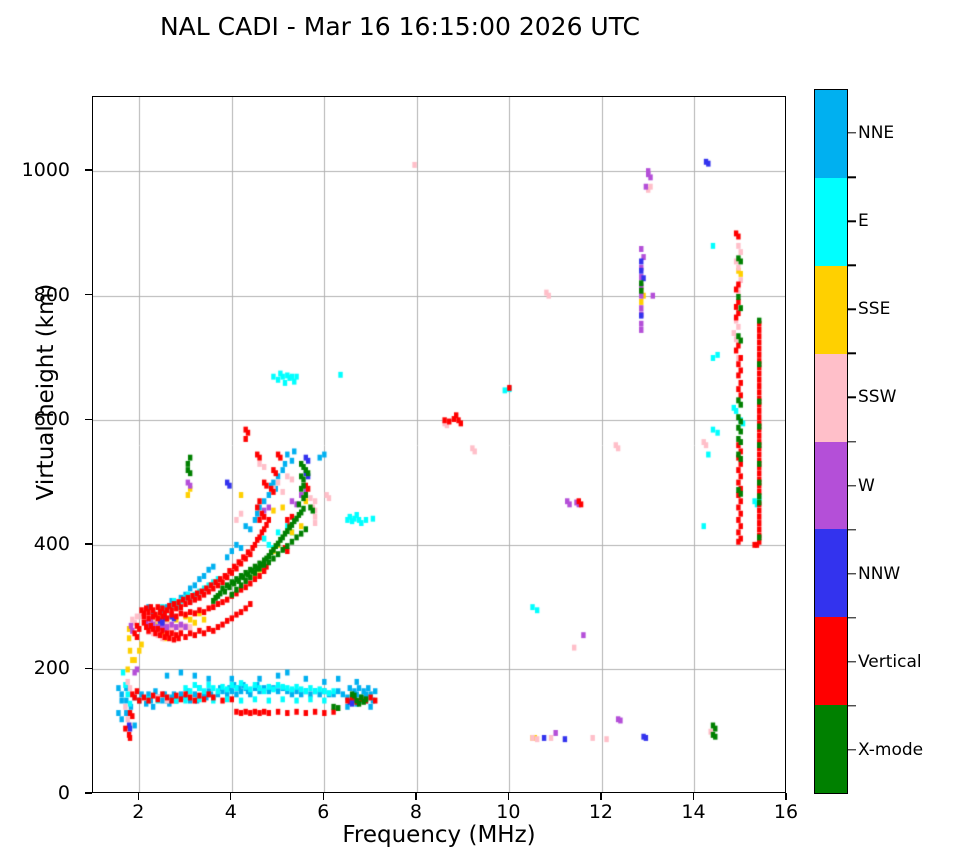 The width and height of the screenshot is (958, 857). What do you see at coordinates (601, 812) in the screenshot?
I see `x-tick-label: 12` at bounding box center [601, 812].